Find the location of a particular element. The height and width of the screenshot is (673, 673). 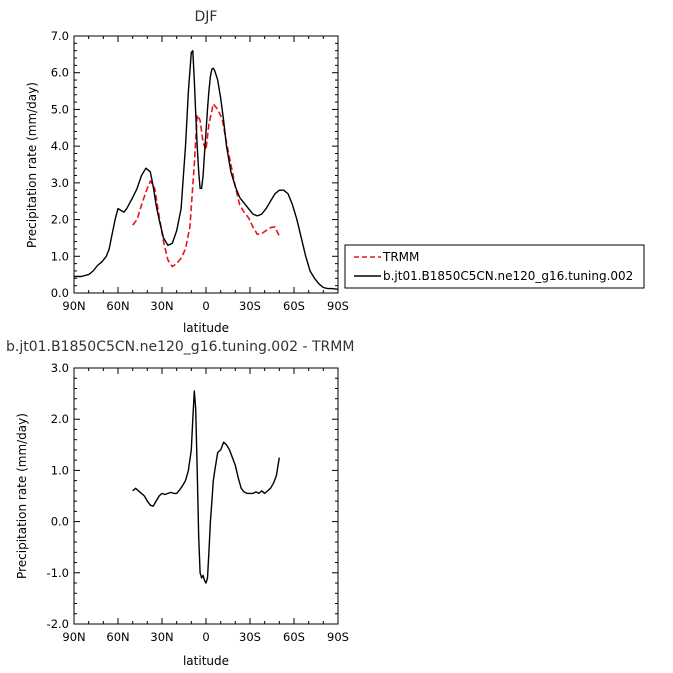

legend-box is located at coordinates (494, 266).